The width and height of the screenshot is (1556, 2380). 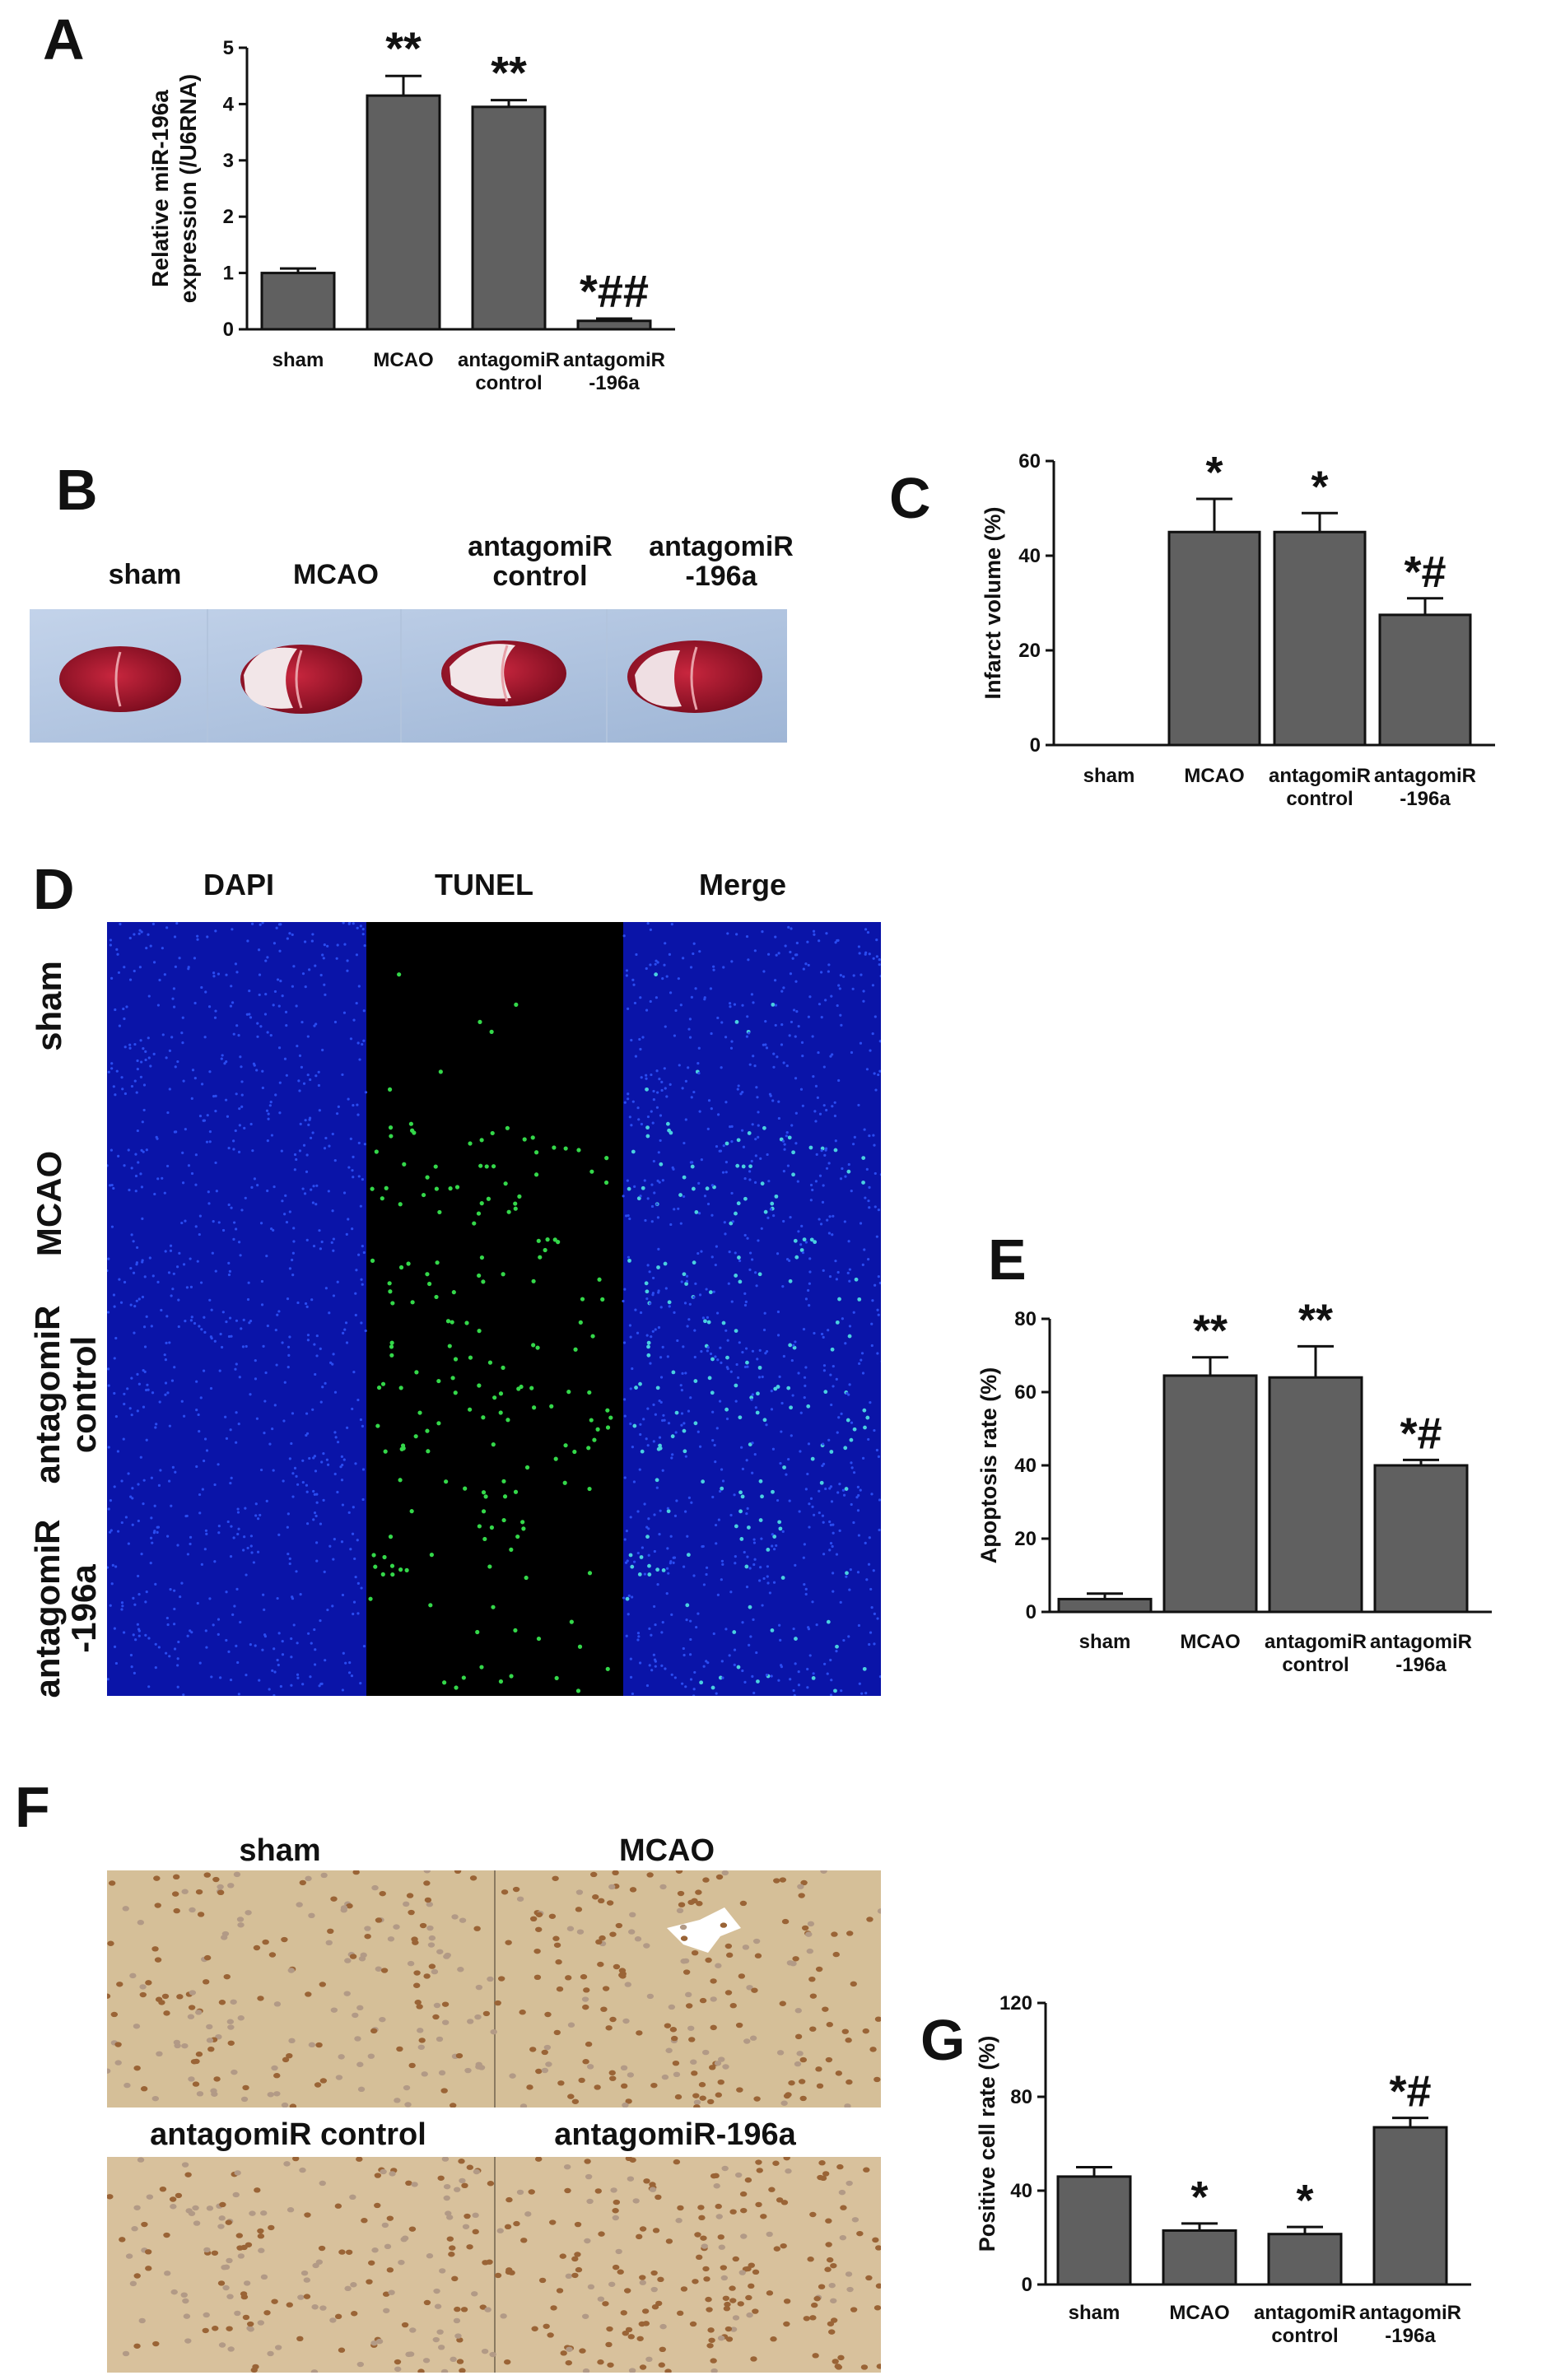 What do you see at coordinates (1316, 1653) in the screenshot?
I see `category-label: antagomiR control` at bounding box center [1316, 1653].